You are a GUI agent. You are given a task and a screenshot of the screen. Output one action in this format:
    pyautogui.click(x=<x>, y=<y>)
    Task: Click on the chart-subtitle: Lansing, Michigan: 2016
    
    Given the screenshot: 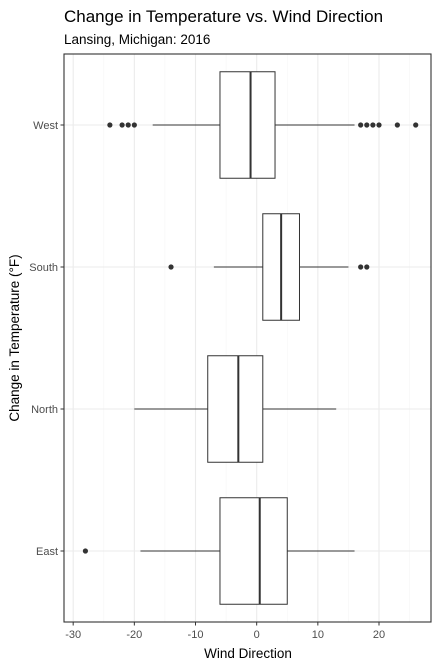 What is the action you would take?
    pyautogui.click(x=137, y=39)
    